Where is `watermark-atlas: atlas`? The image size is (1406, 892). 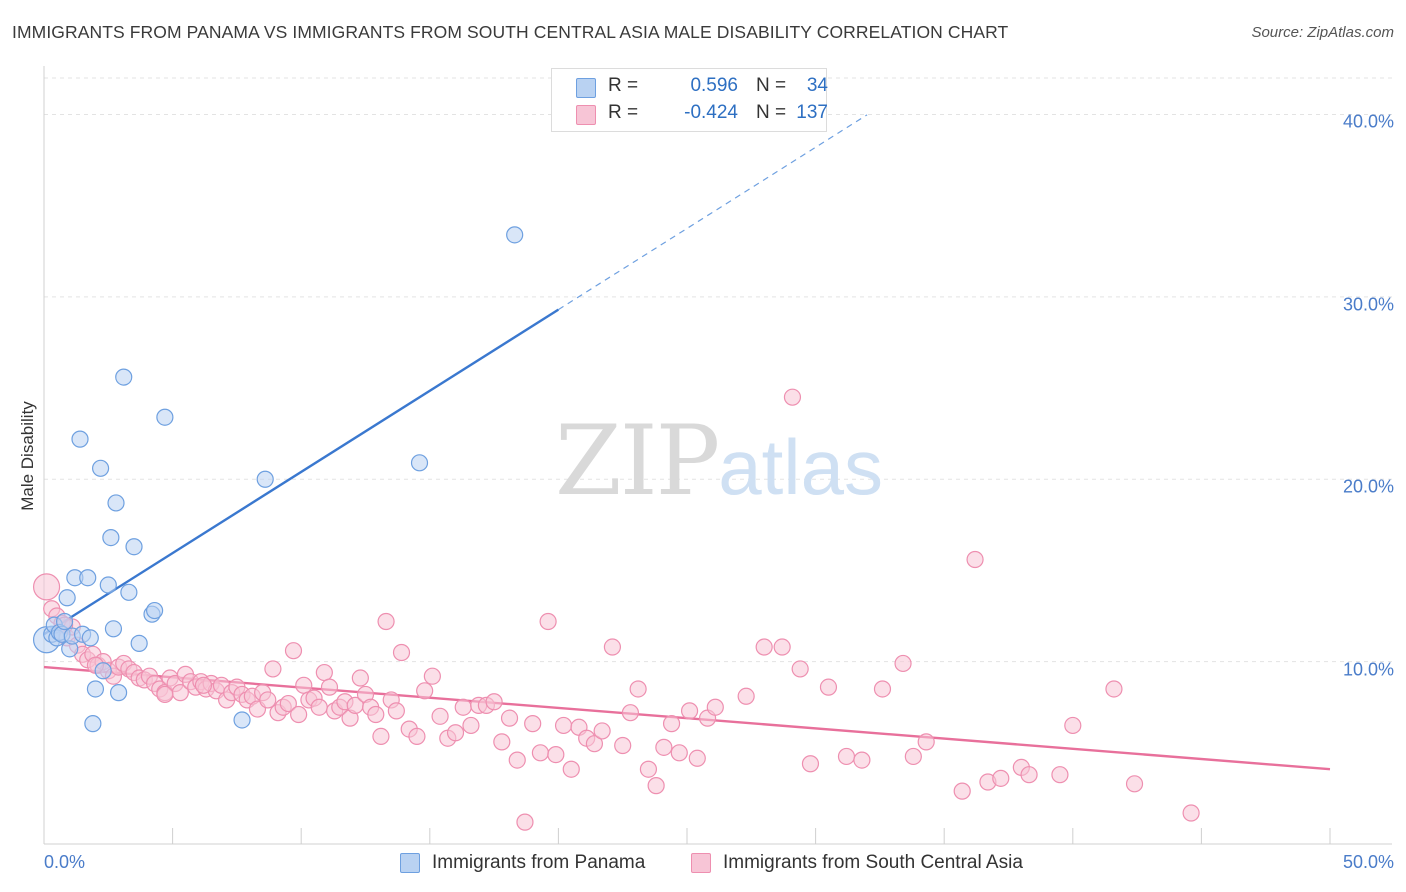
watermark-atlas: atlas is located at coordinates (800, 467).